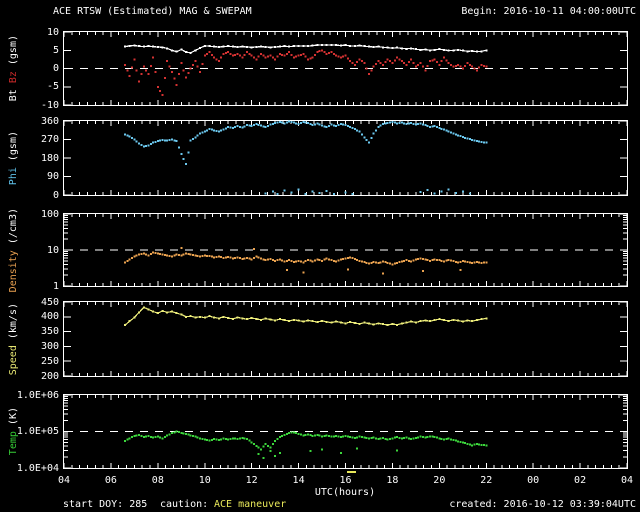  I want to click on density-axis-label: Density (/cm3), so click(13, 250).